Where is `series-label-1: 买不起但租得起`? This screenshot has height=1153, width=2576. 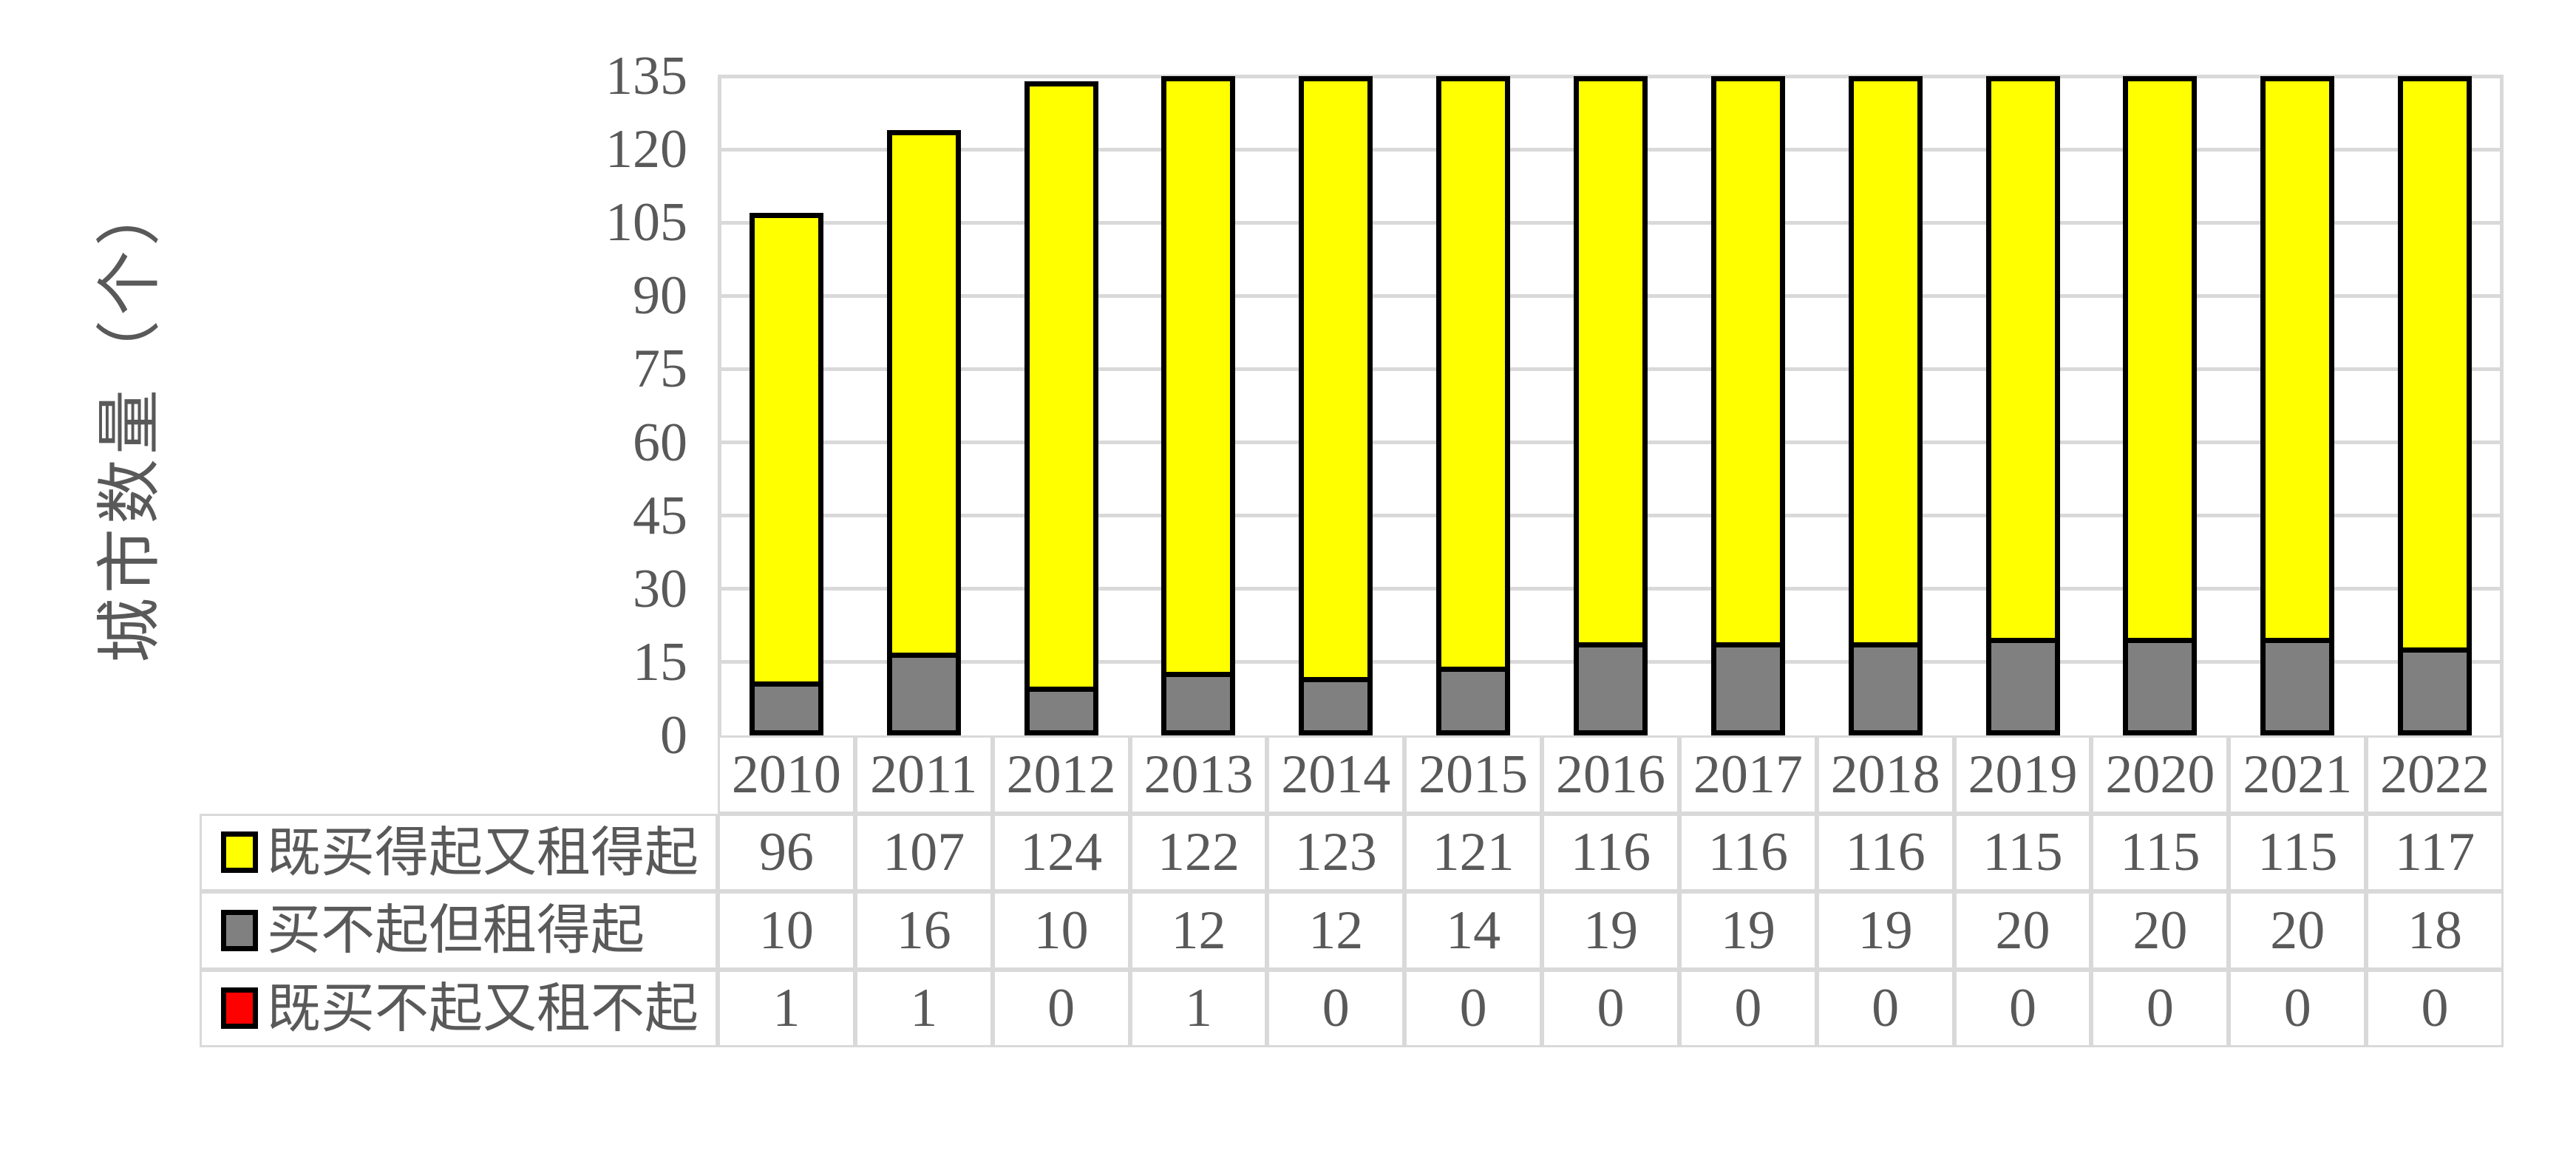 series-label-1: 买不起但租得起 is located at coordinates (459, 931).